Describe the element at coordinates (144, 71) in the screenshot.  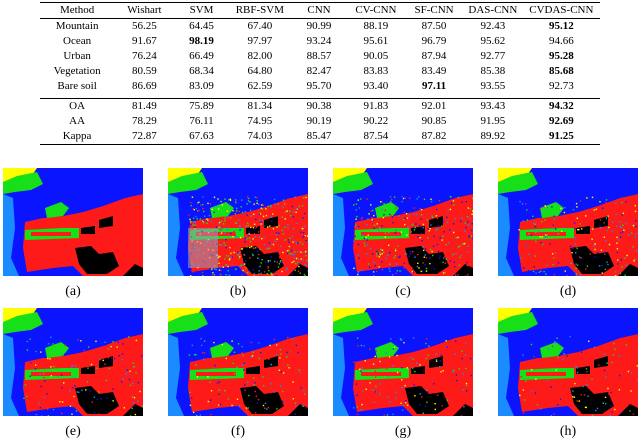
I see `table-cell: 80.59` at that location.